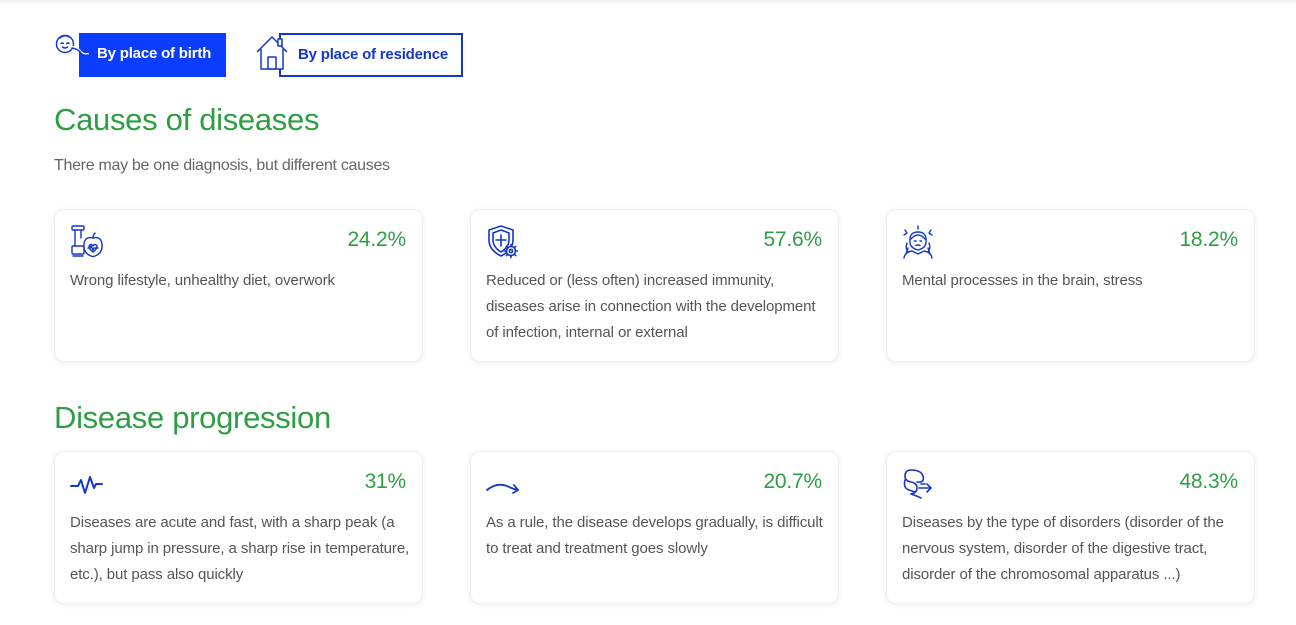 The width and height of the screenshot is (1296, 625). Describe the element at coordinates (373, 54) in the screenshot. I see `tab-label-residence: By place of residence` at that location.